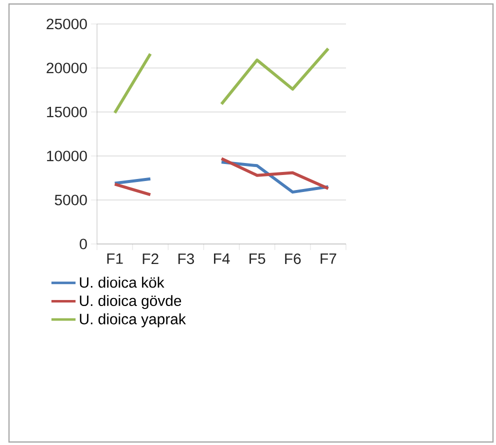 Image resolution: width=496 pixels, height=445 pixels. I want to click on x-tick-label: F1, so click(115, 259).